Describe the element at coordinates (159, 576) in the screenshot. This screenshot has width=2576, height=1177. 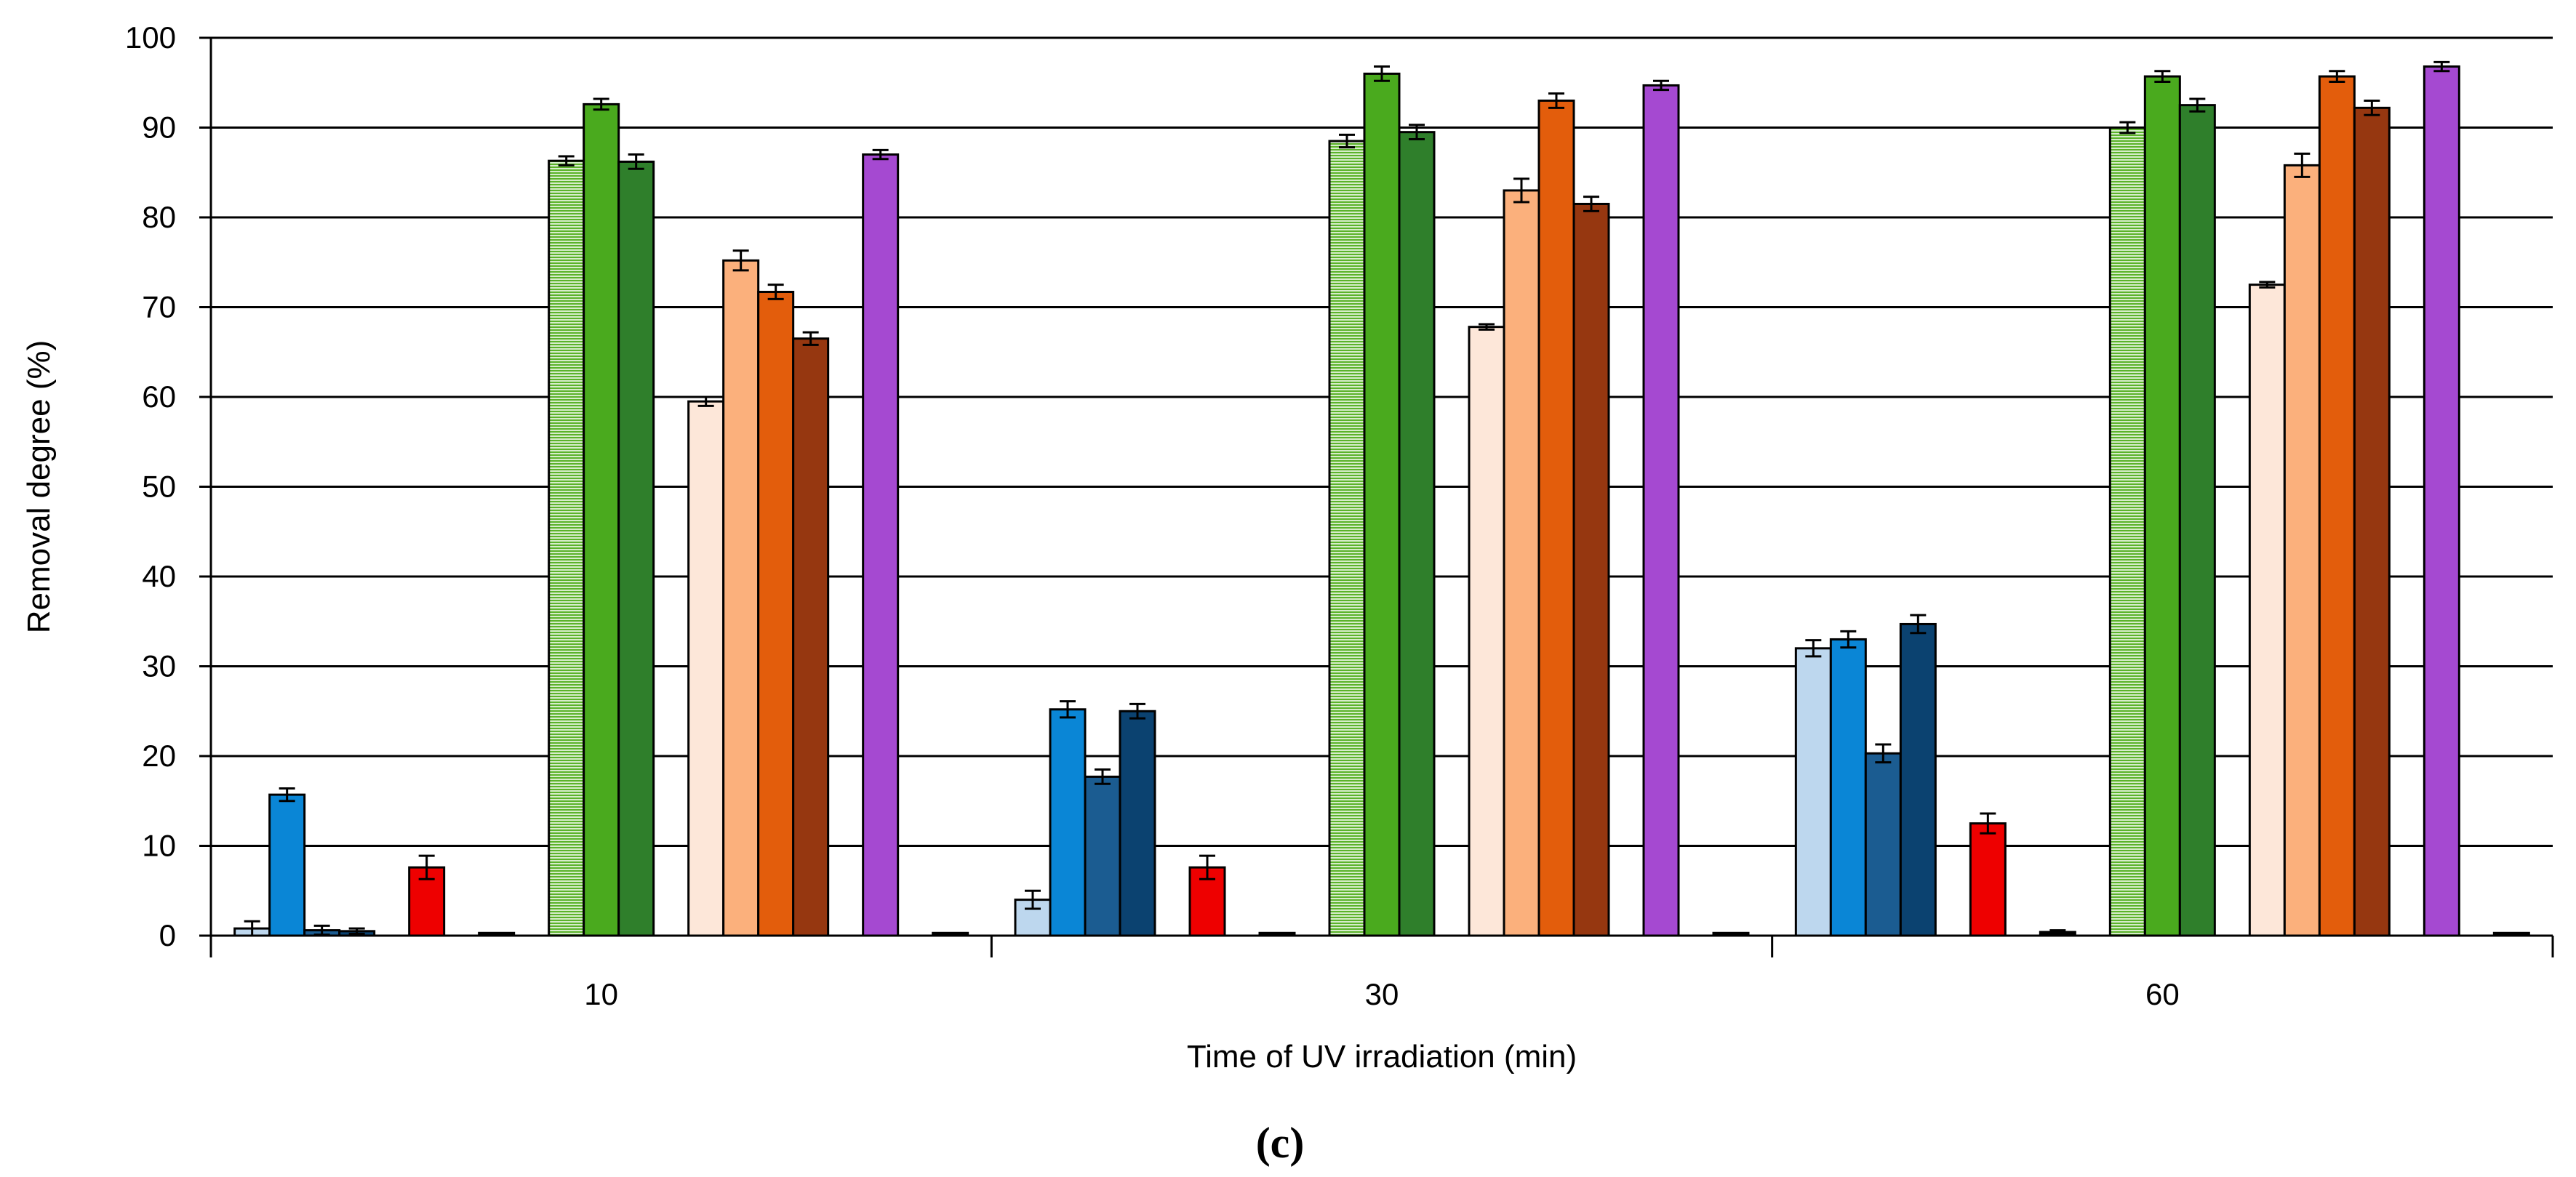
I see `y-tick-label: 40` at that location.